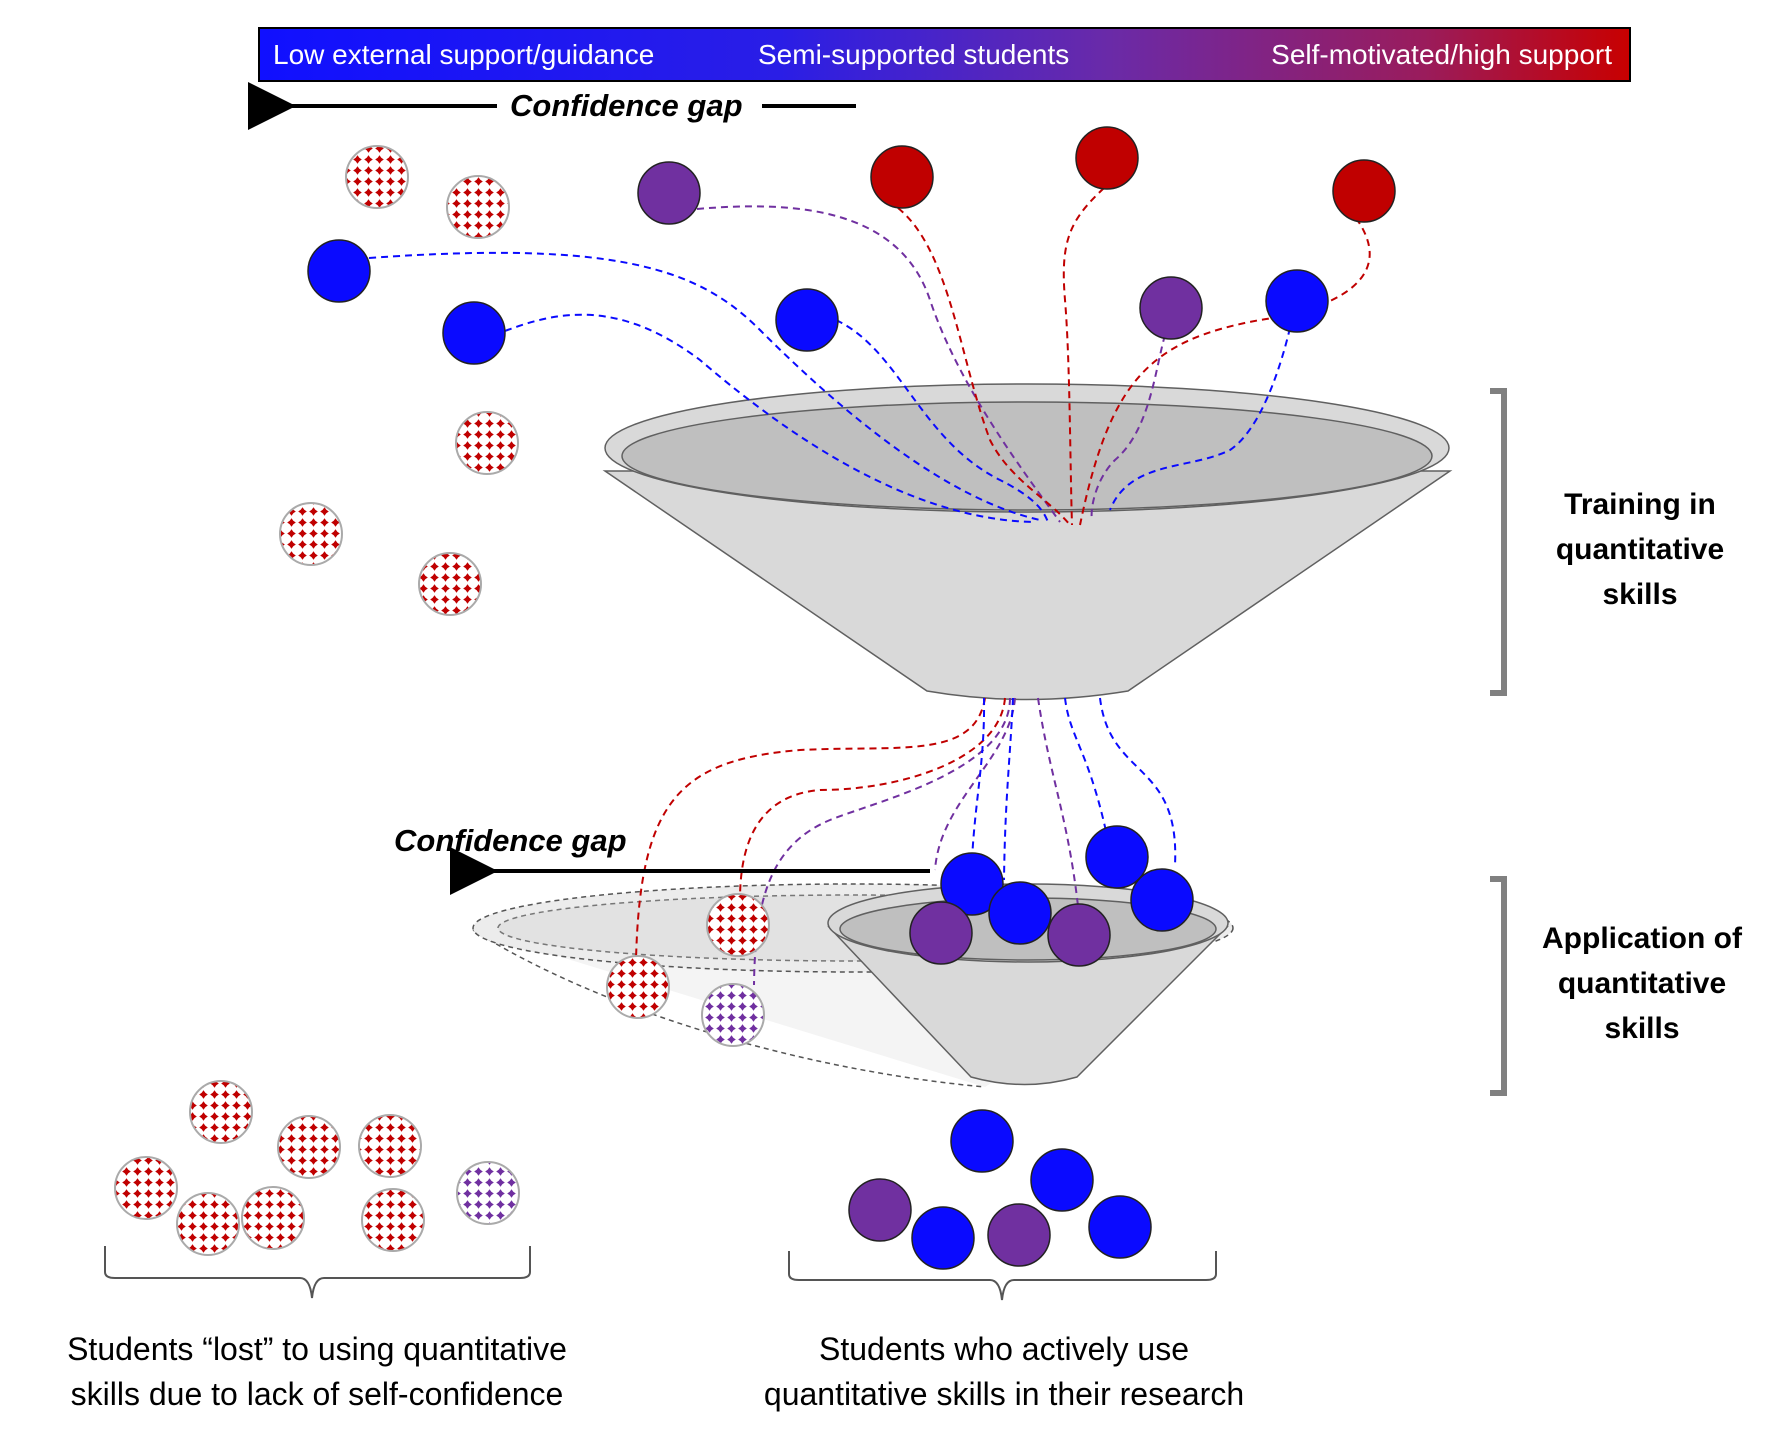 The image size is (1777, 1441). What do you see at coordinates (463, 54) in the screenshot?
I see `low-support-label: Low external support/guidance` at bounding box center [463, 54].